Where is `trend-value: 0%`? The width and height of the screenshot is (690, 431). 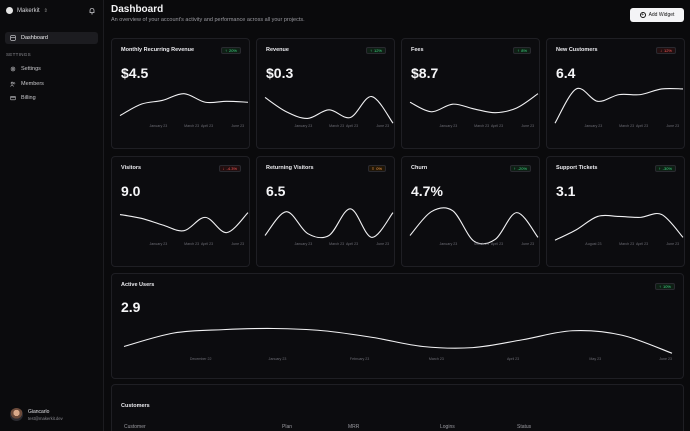
trend-value: 0% is located at coordinates (379, 168).